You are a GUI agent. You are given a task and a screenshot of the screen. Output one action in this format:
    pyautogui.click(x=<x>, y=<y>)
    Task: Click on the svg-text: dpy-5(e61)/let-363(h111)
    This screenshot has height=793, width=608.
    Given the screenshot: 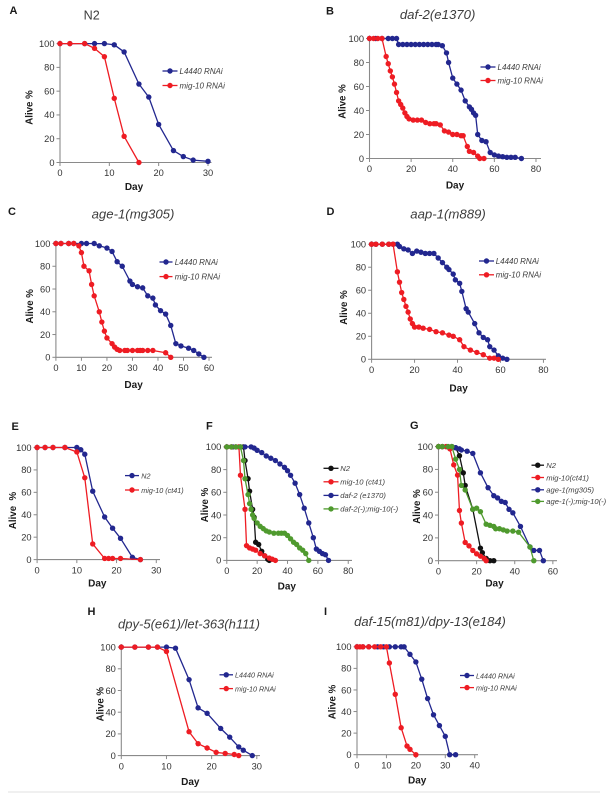 What is the action you would take?
    pyautogui.click(x=189, y=624)
    